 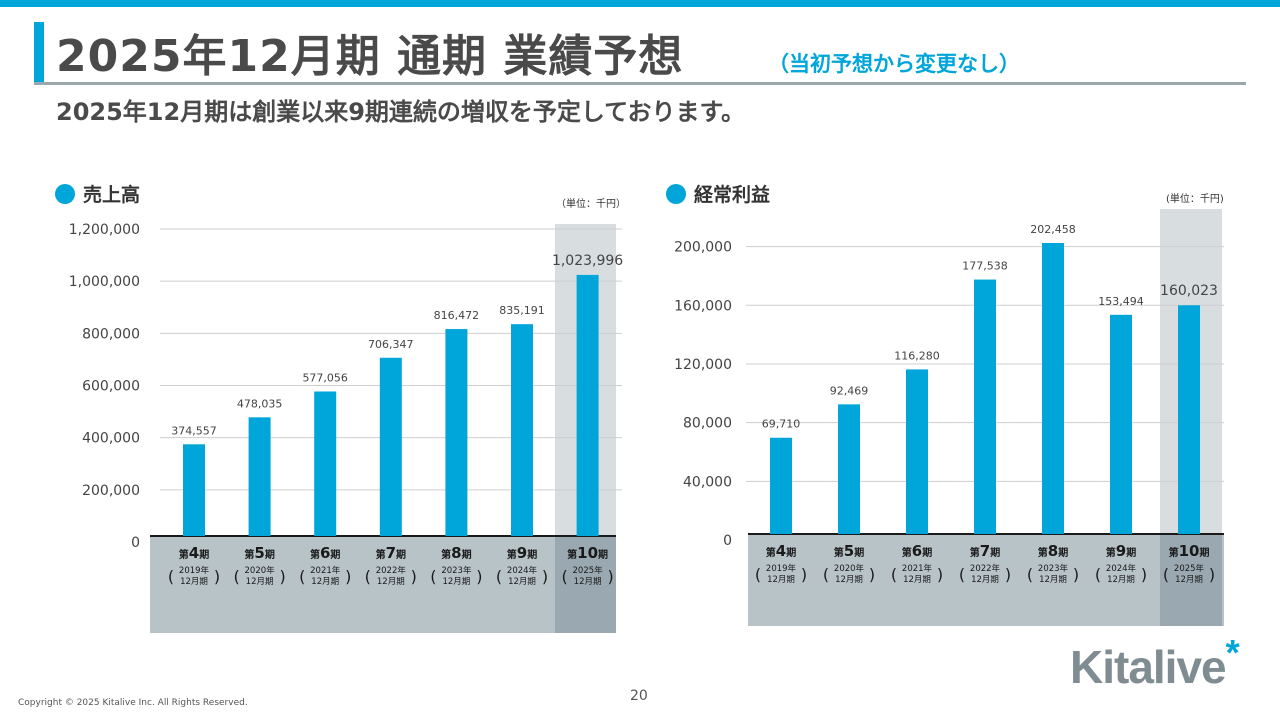 What do you see at coordinates (703, 306) in the screenshot?
I see `y-tick-label: 160,000` at bounding box center [703, 306].